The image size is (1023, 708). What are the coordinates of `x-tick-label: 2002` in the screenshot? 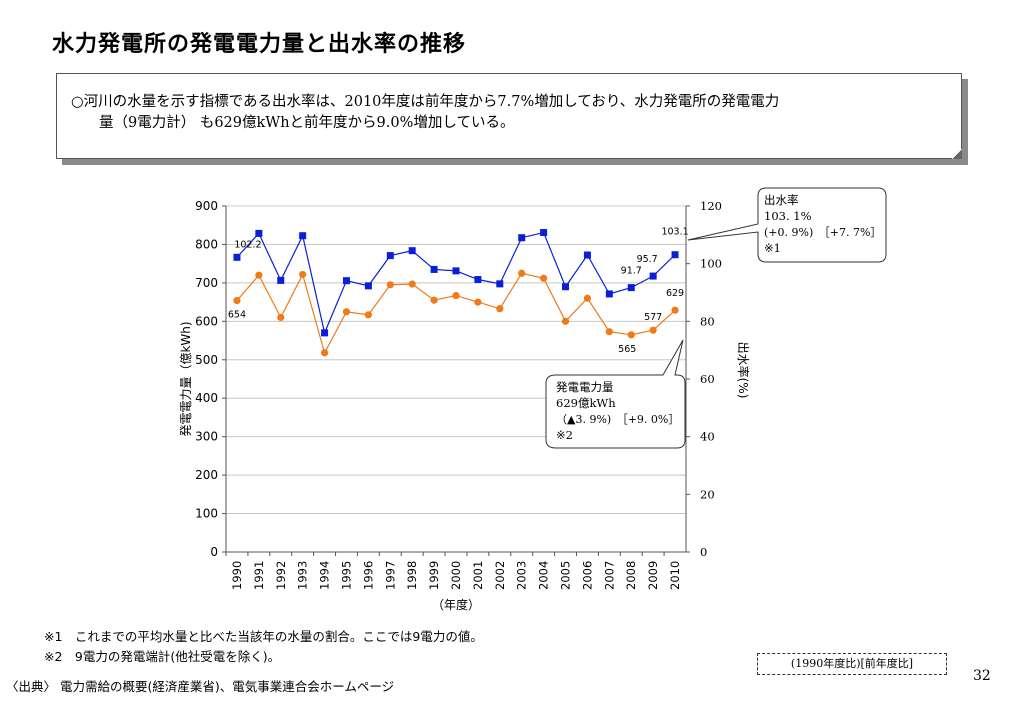 It's located at (500, 575).